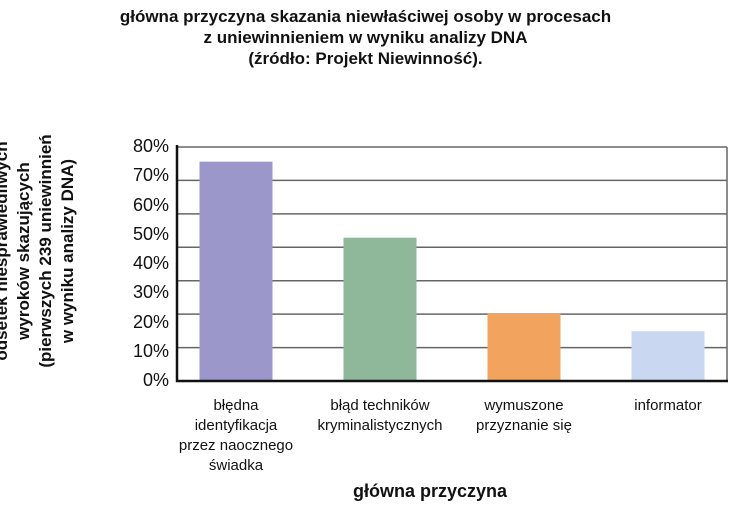 The image size is (731, 508). Describe the element at coordinates (380, 405) in the screenshot. I see `category-label-line: błąd techników` at that location.